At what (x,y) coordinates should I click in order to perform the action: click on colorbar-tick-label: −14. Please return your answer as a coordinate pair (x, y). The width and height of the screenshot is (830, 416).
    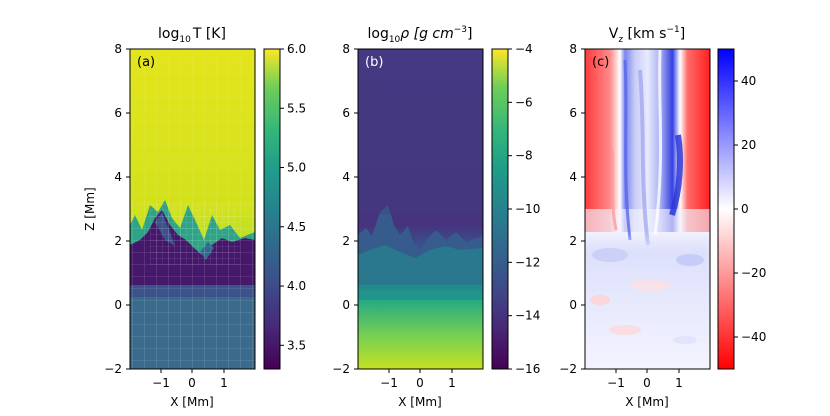
    Looking at the image, I should click on (527, 316).